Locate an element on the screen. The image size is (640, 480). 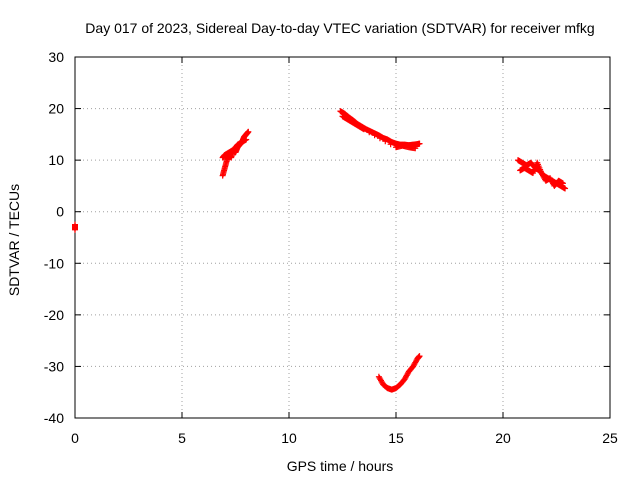
x-tick-label: 5 is located at coordinates (182, 438).